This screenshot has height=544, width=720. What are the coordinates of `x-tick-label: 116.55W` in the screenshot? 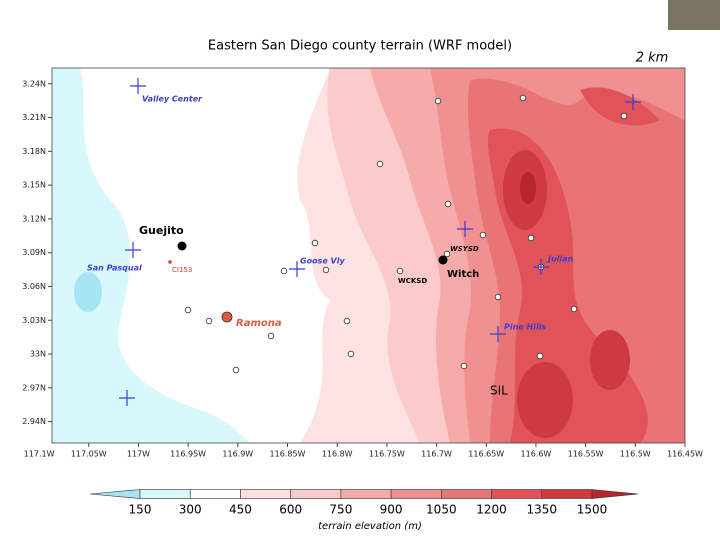 It's located at (586, 454).